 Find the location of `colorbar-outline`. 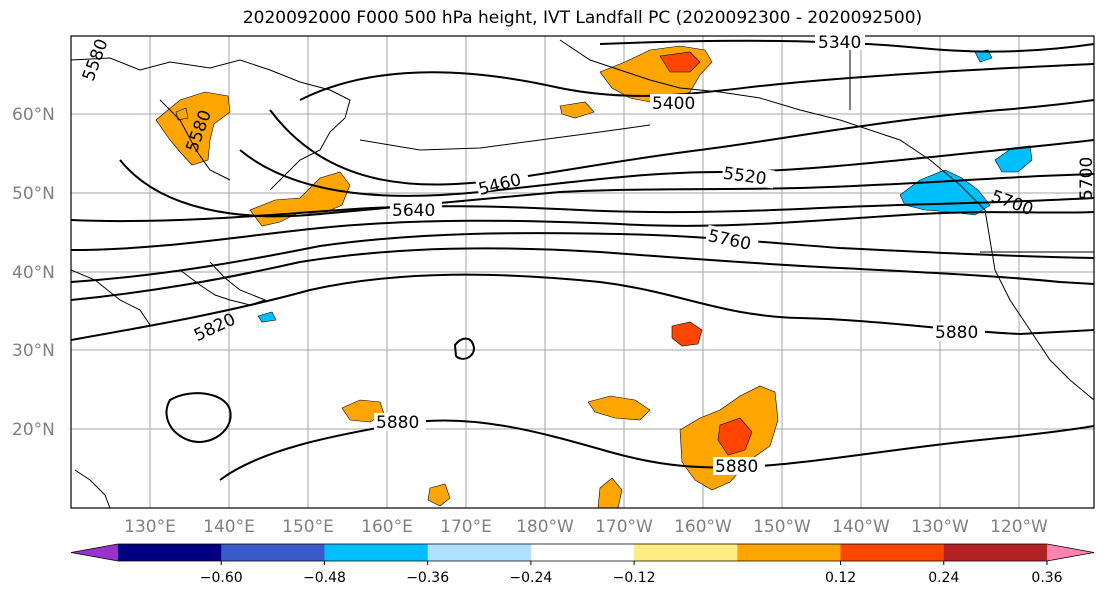

colorbar-outline is located at coordinates (582, 552).